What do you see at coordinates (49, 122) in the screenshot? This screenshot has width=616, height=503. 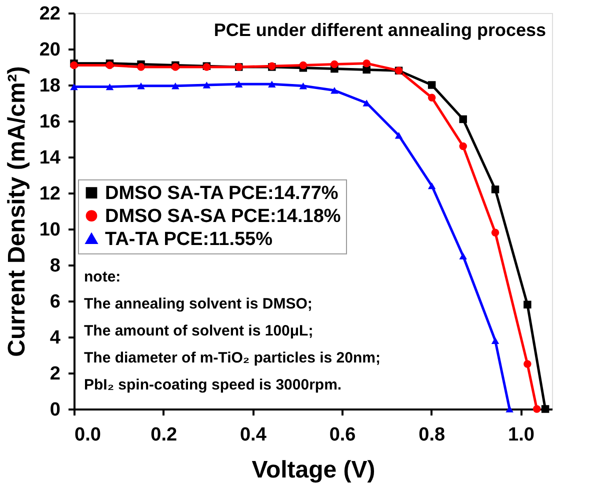 I see `y-tick-label: 16` at bounding box center [49, 122].